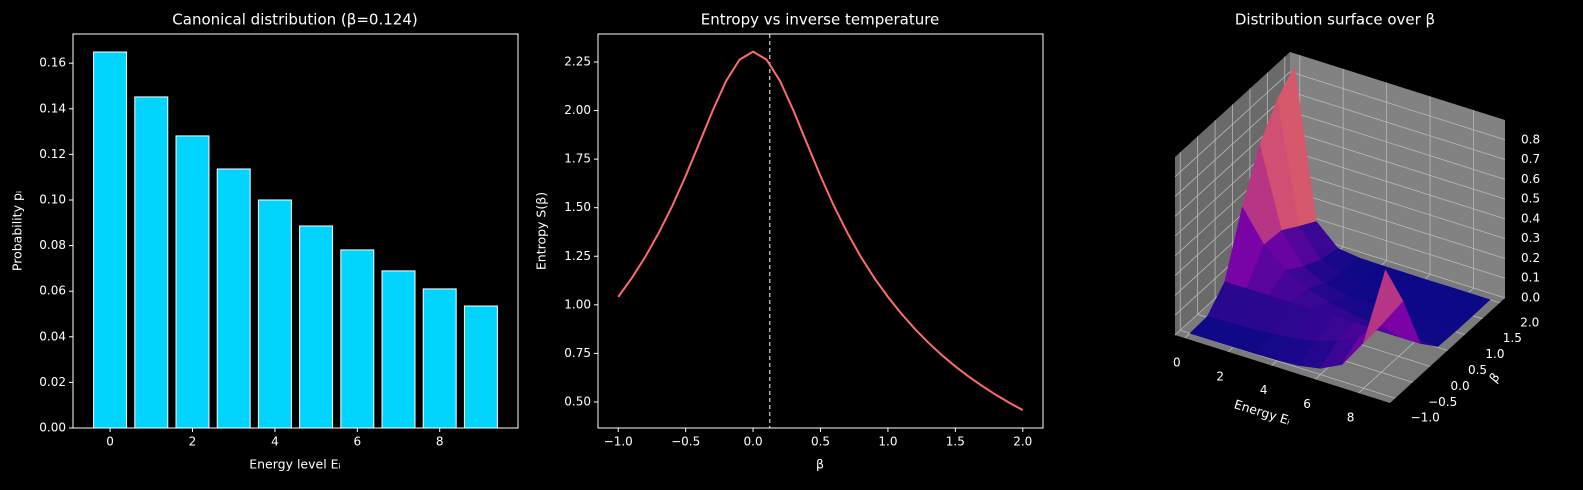 The width and height of the screenshot is (1583, 490). Describe the element at coordinates (820, 20) in the screenshot. I see `chart-title: Entropy vs inverse temperature` at that location.